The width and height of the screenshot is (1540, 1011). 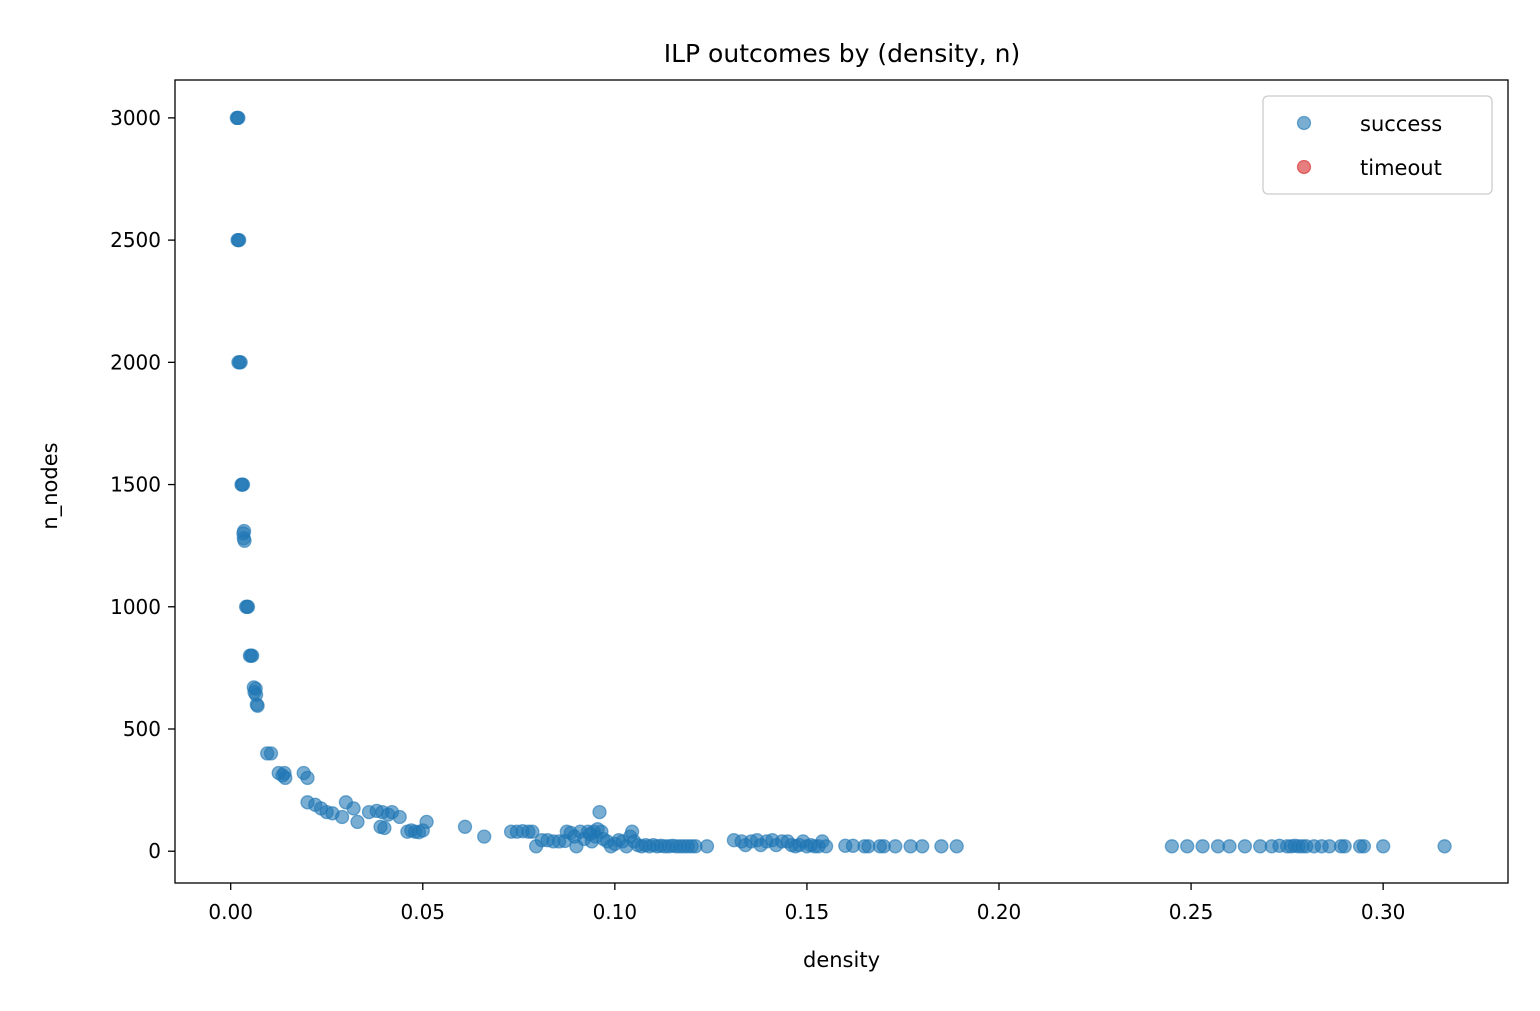 What do you see at coordinates (1304, 123) in the screenshot?
I see `legend-marker-success` at bounding box center [1304, 123].